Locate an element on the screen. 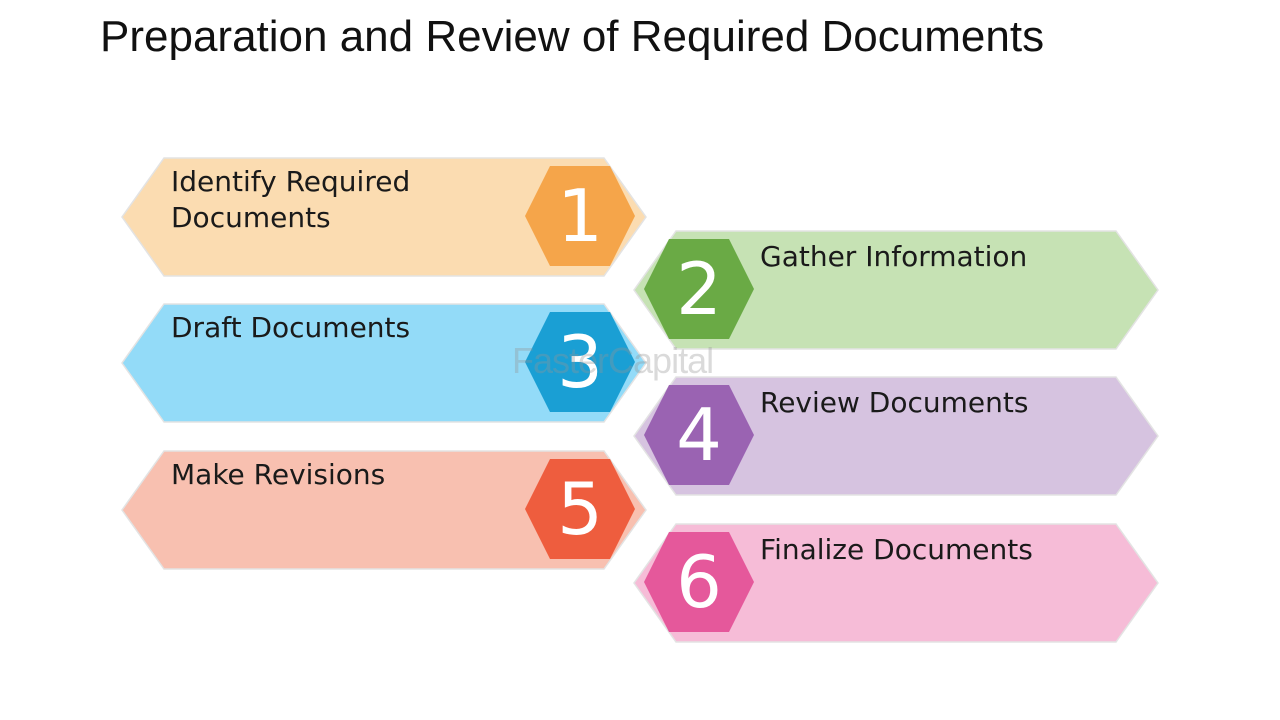 Image resolution: width=1280 pixels, height=720 pixels. step-6: Finalize Documents 6 is located at coordinates (896, 583).